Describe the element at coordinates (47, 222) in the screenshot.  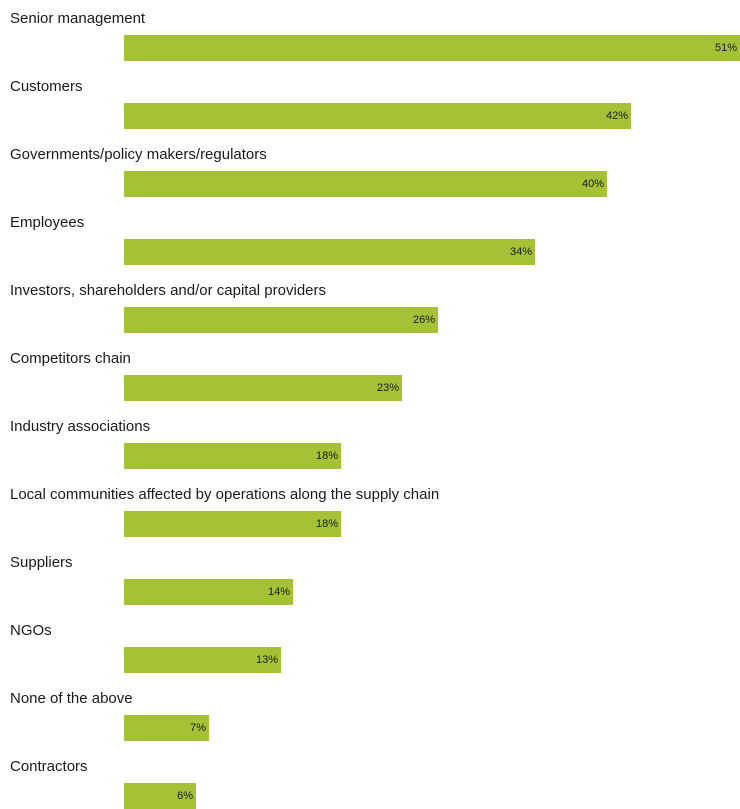
I see `category-label: Employees` at that location.